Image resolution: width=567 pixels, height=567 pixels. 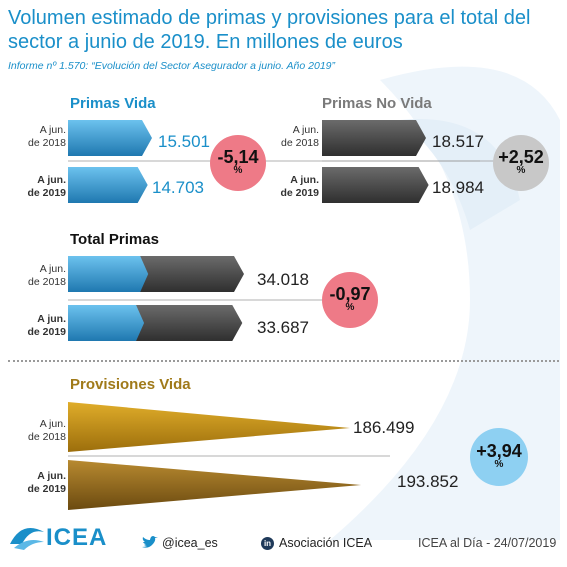 What do you see at coordinates (113, 103) in the screenshot?
I see `section-title-primas-vida: Primas Vida` at bounding box center [113, 103].